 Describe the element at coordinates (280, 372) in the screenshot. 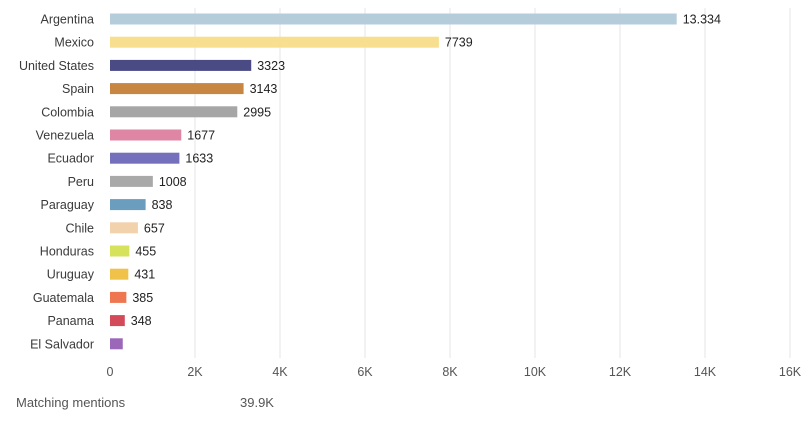

I see `x-tick-label: 4K` at that location.